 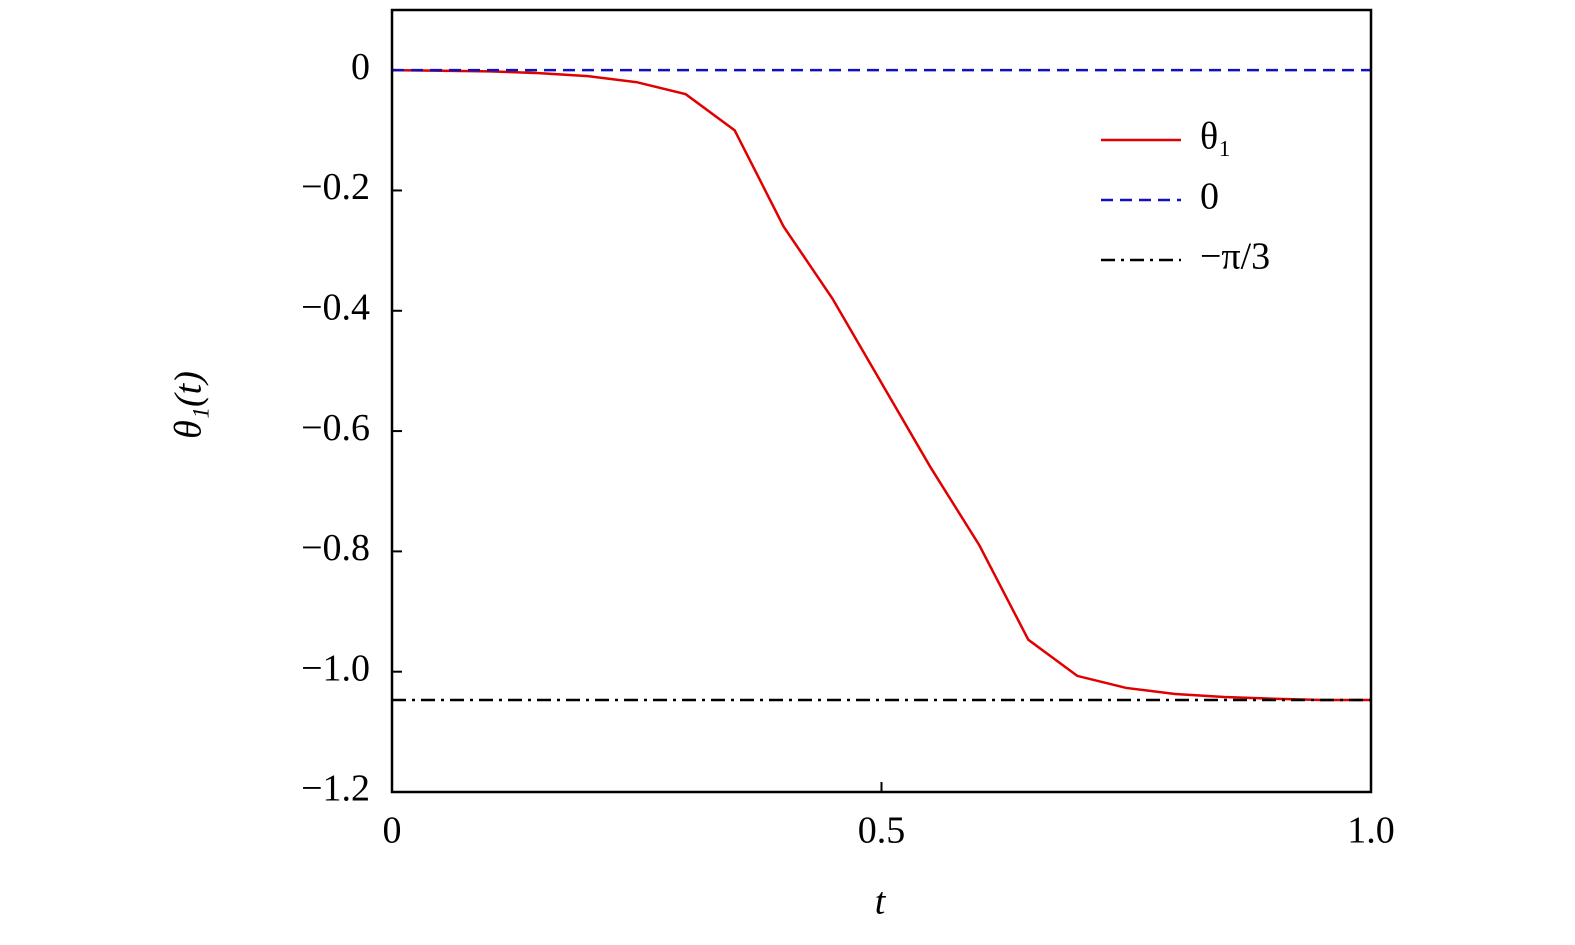 What do you see at coordinates (335, 428) in the screenshot?
I see `y-tick-label: −0.6` at bounding box center [335, 428].